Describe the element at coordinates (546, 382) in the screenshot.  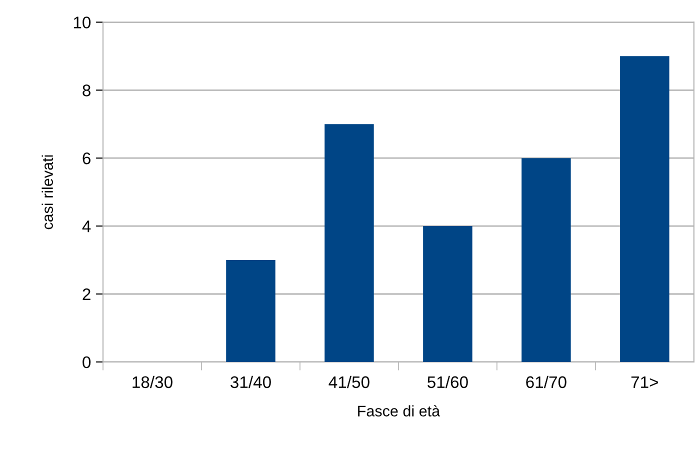
I see `x-tick-label: 61/70` at that location.